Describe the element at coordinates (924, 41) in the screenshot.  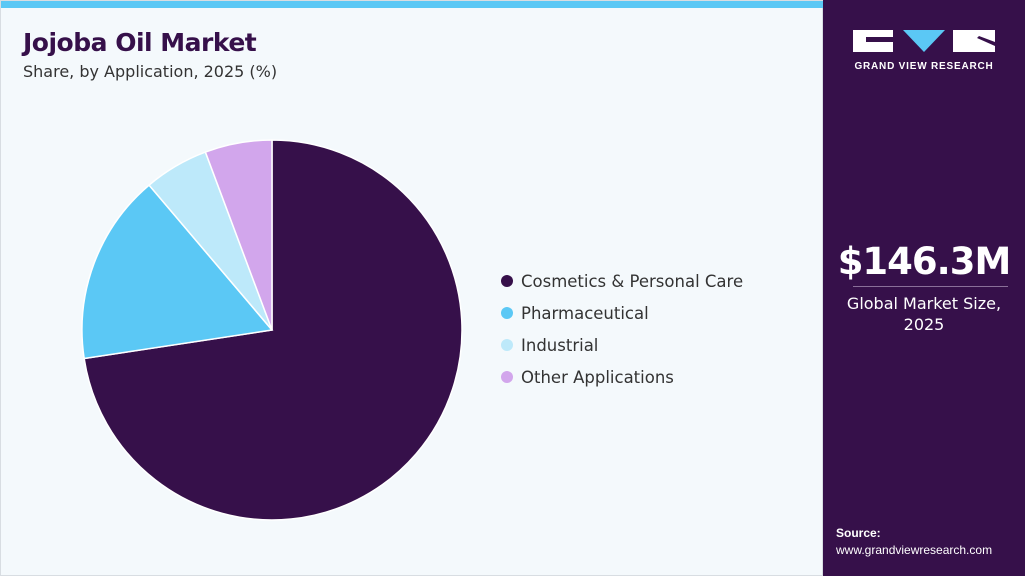
I see `grand-view-research-logo` at that location.